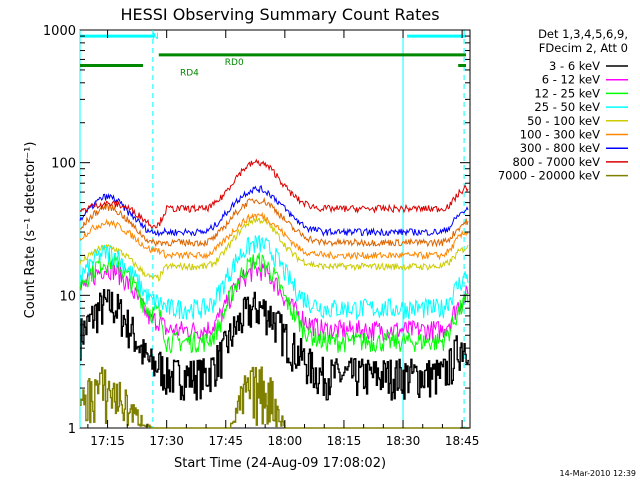 This screenshot has height=480, width=640. What do you see at coordinates (571, 80) in the screenshot?
I see `legend-label-1: 6 - 12 keV` at bounding box center [571, 80].